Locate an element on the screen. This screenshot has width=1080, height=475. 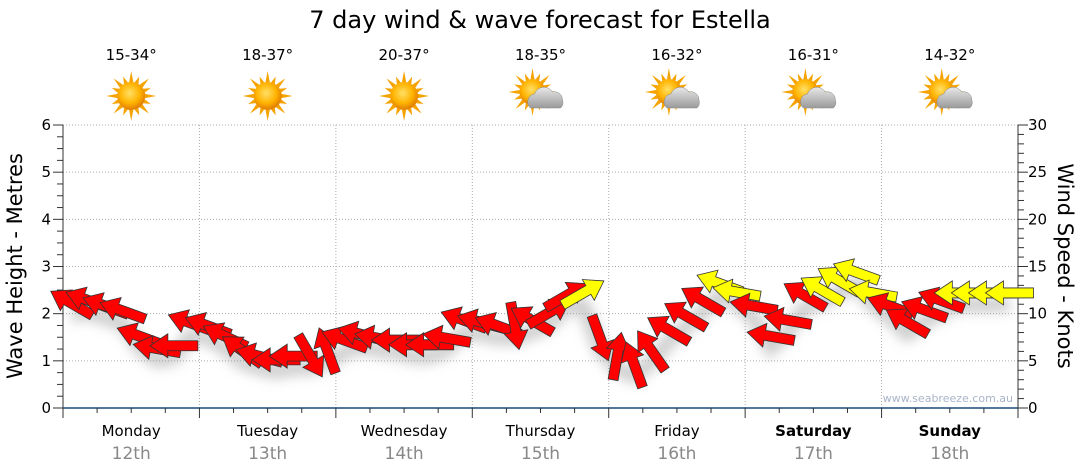
date-label: 12th is located at coordinates (131, 454).